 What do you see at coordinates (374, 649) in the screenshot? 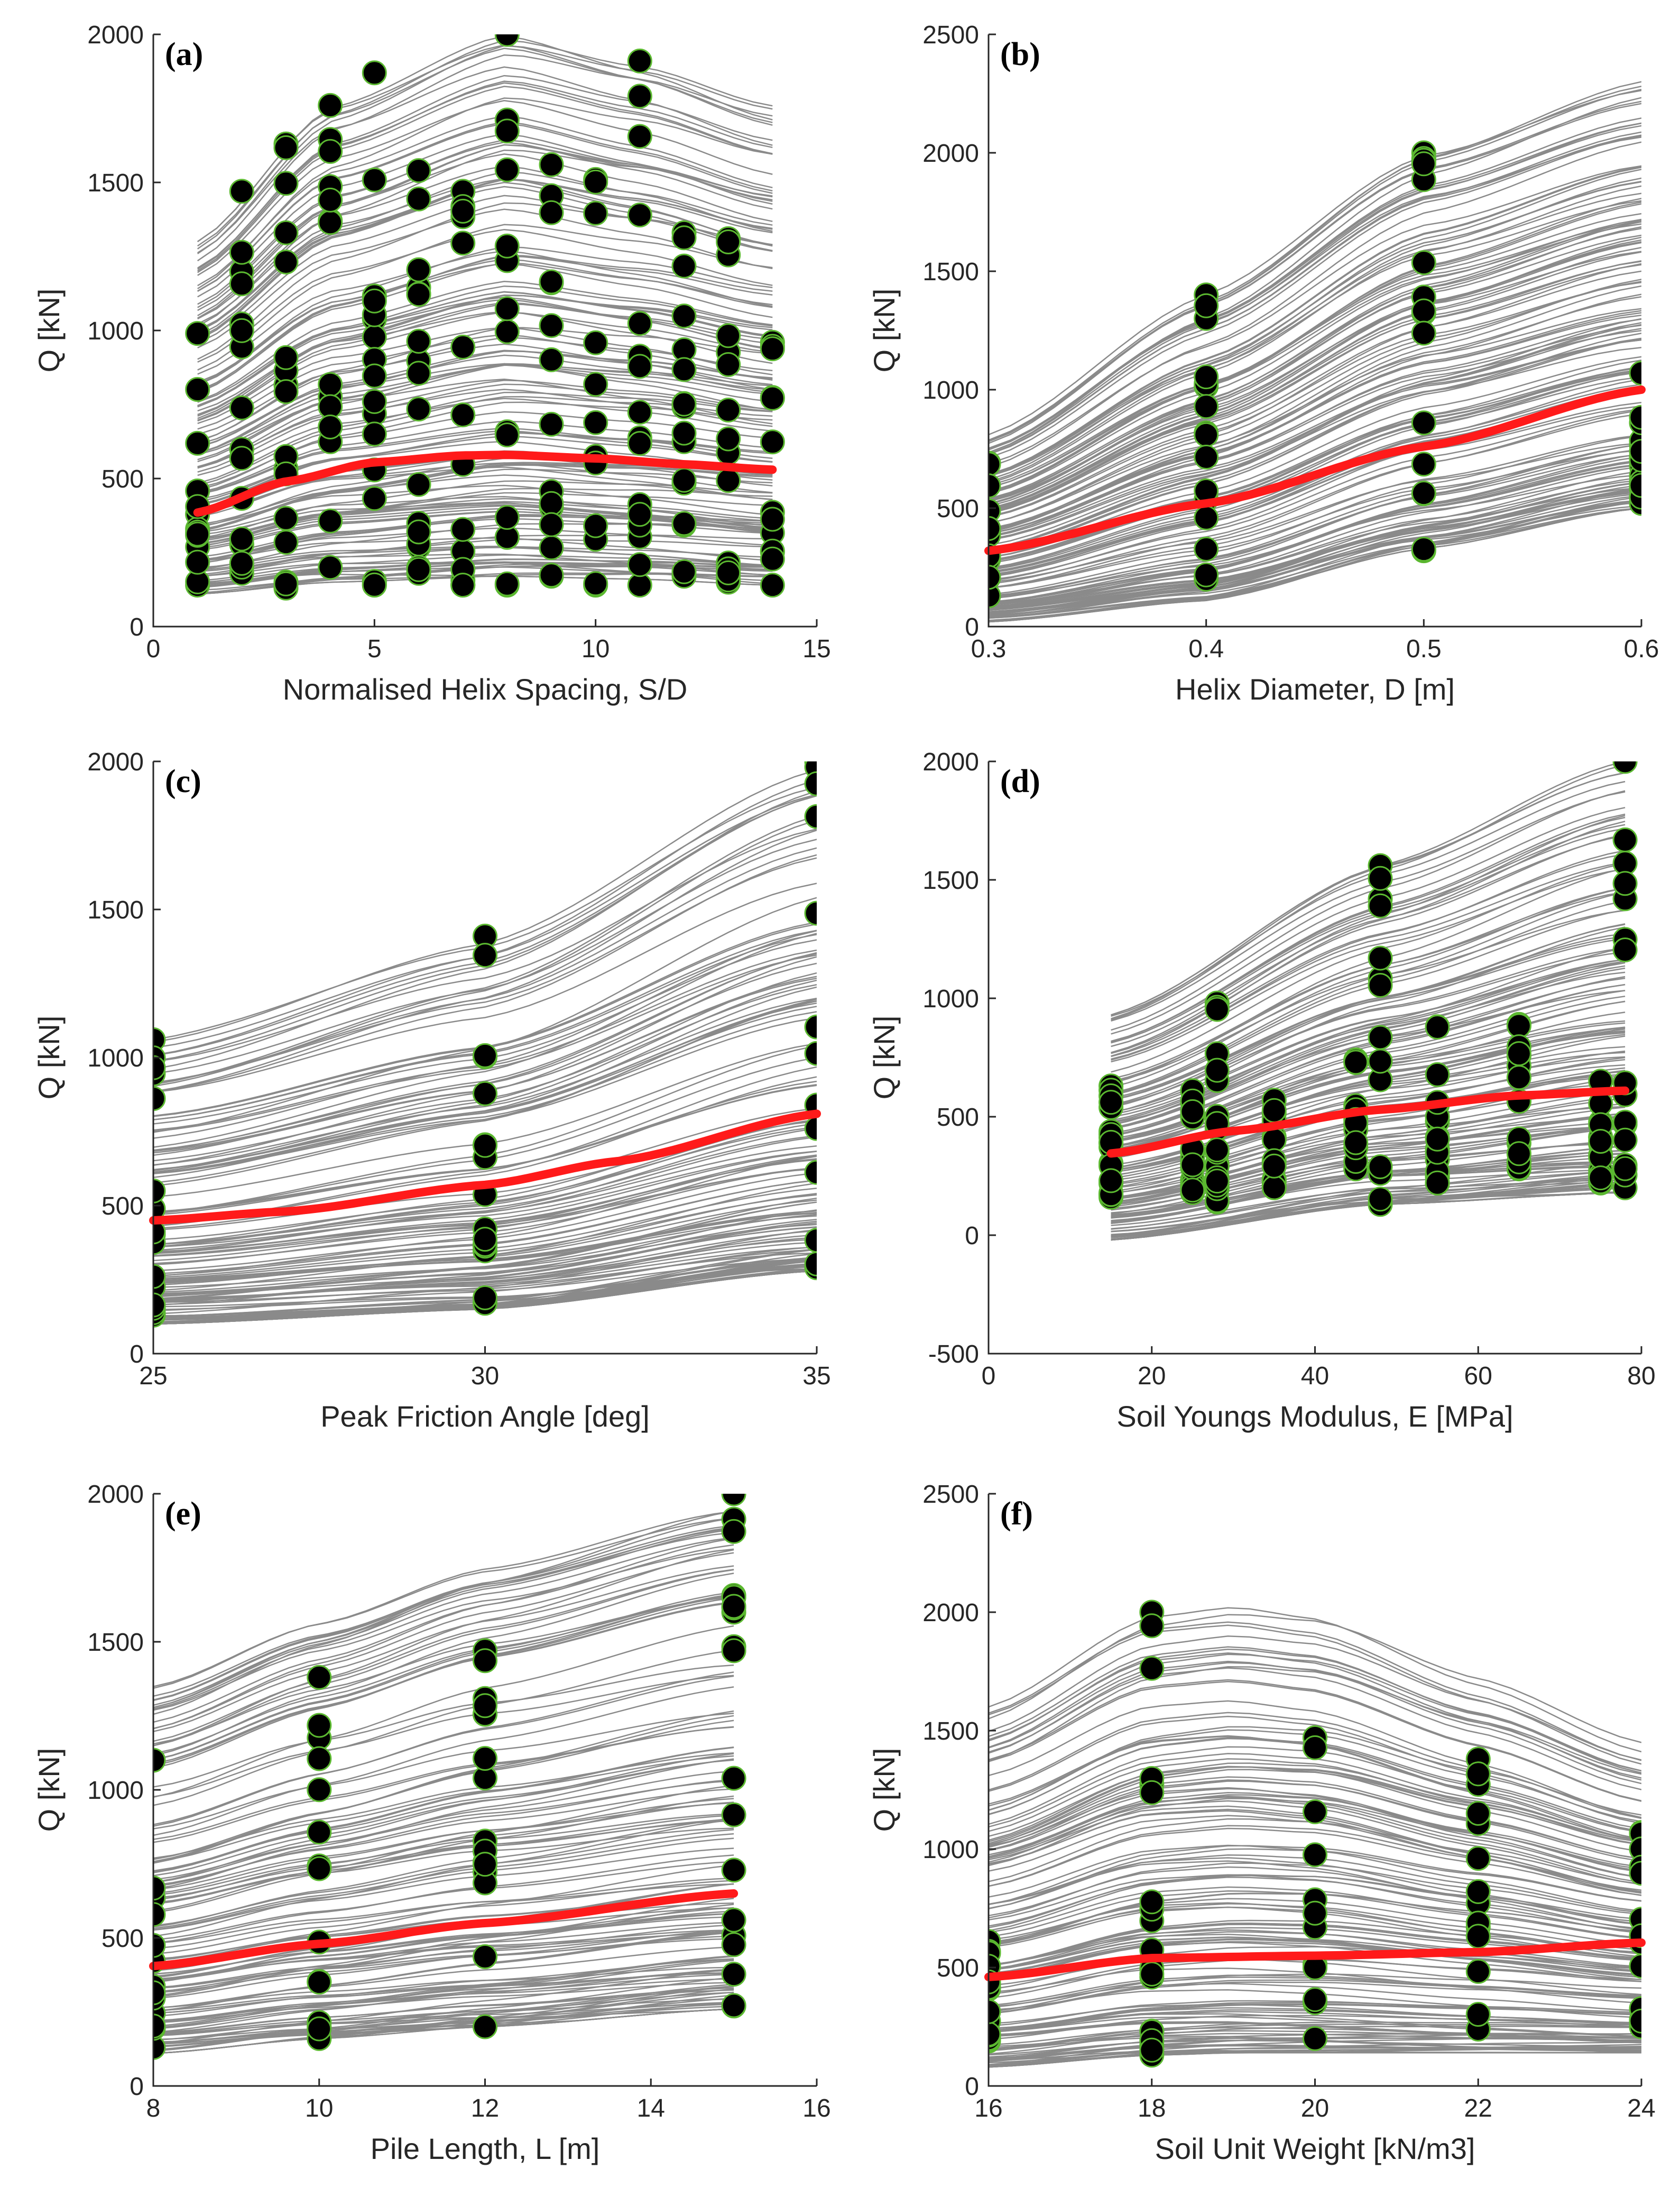
I see `x-tick-label: 5` at bounding box center [374, 649].